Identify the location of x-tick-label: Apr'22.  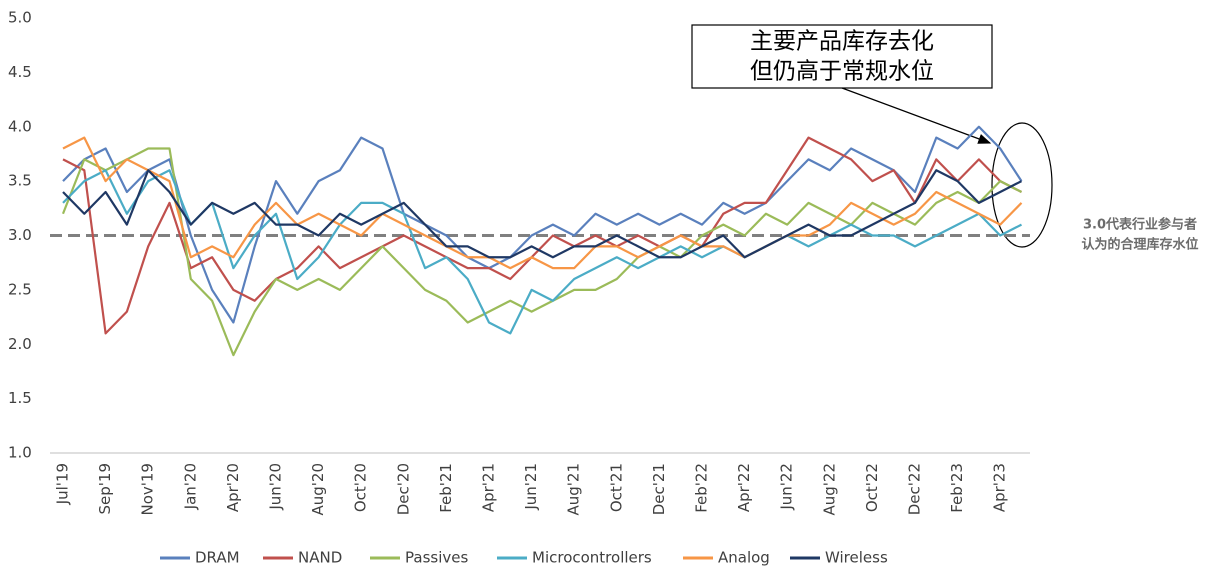
(744, 487).